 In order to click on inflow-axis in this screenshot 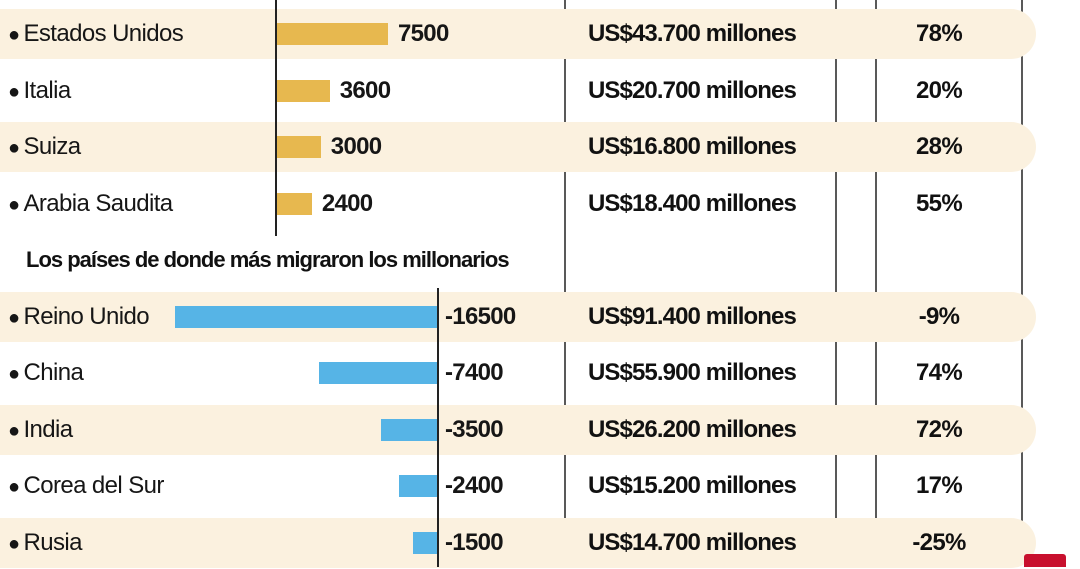, I will do `click(276, 118)`.